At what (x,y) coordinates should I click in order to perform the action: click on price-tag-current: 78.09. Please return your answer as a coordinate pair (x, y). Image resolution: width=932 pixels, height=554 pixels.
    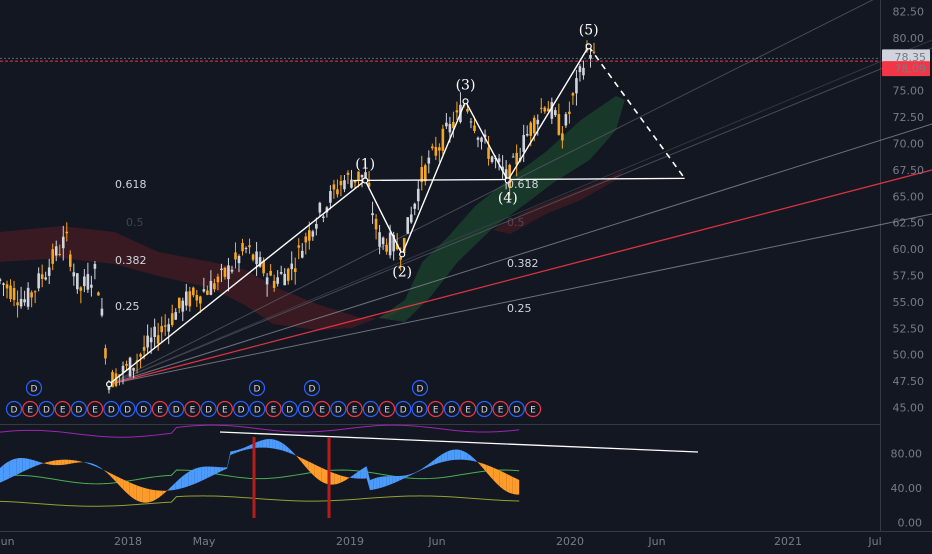
    Looking at the image, I should click on (911, 69).